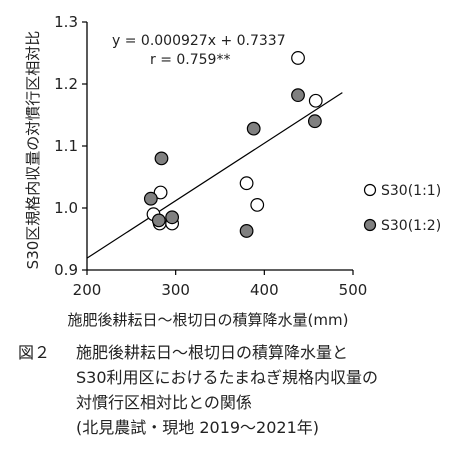 This screenshot has height=457, width=472. What do you see at coordinates (164, 402) in the screenshot?
I see `caption-line-3: 対慣行区相対比との関係` at bounding box center [164, 402].